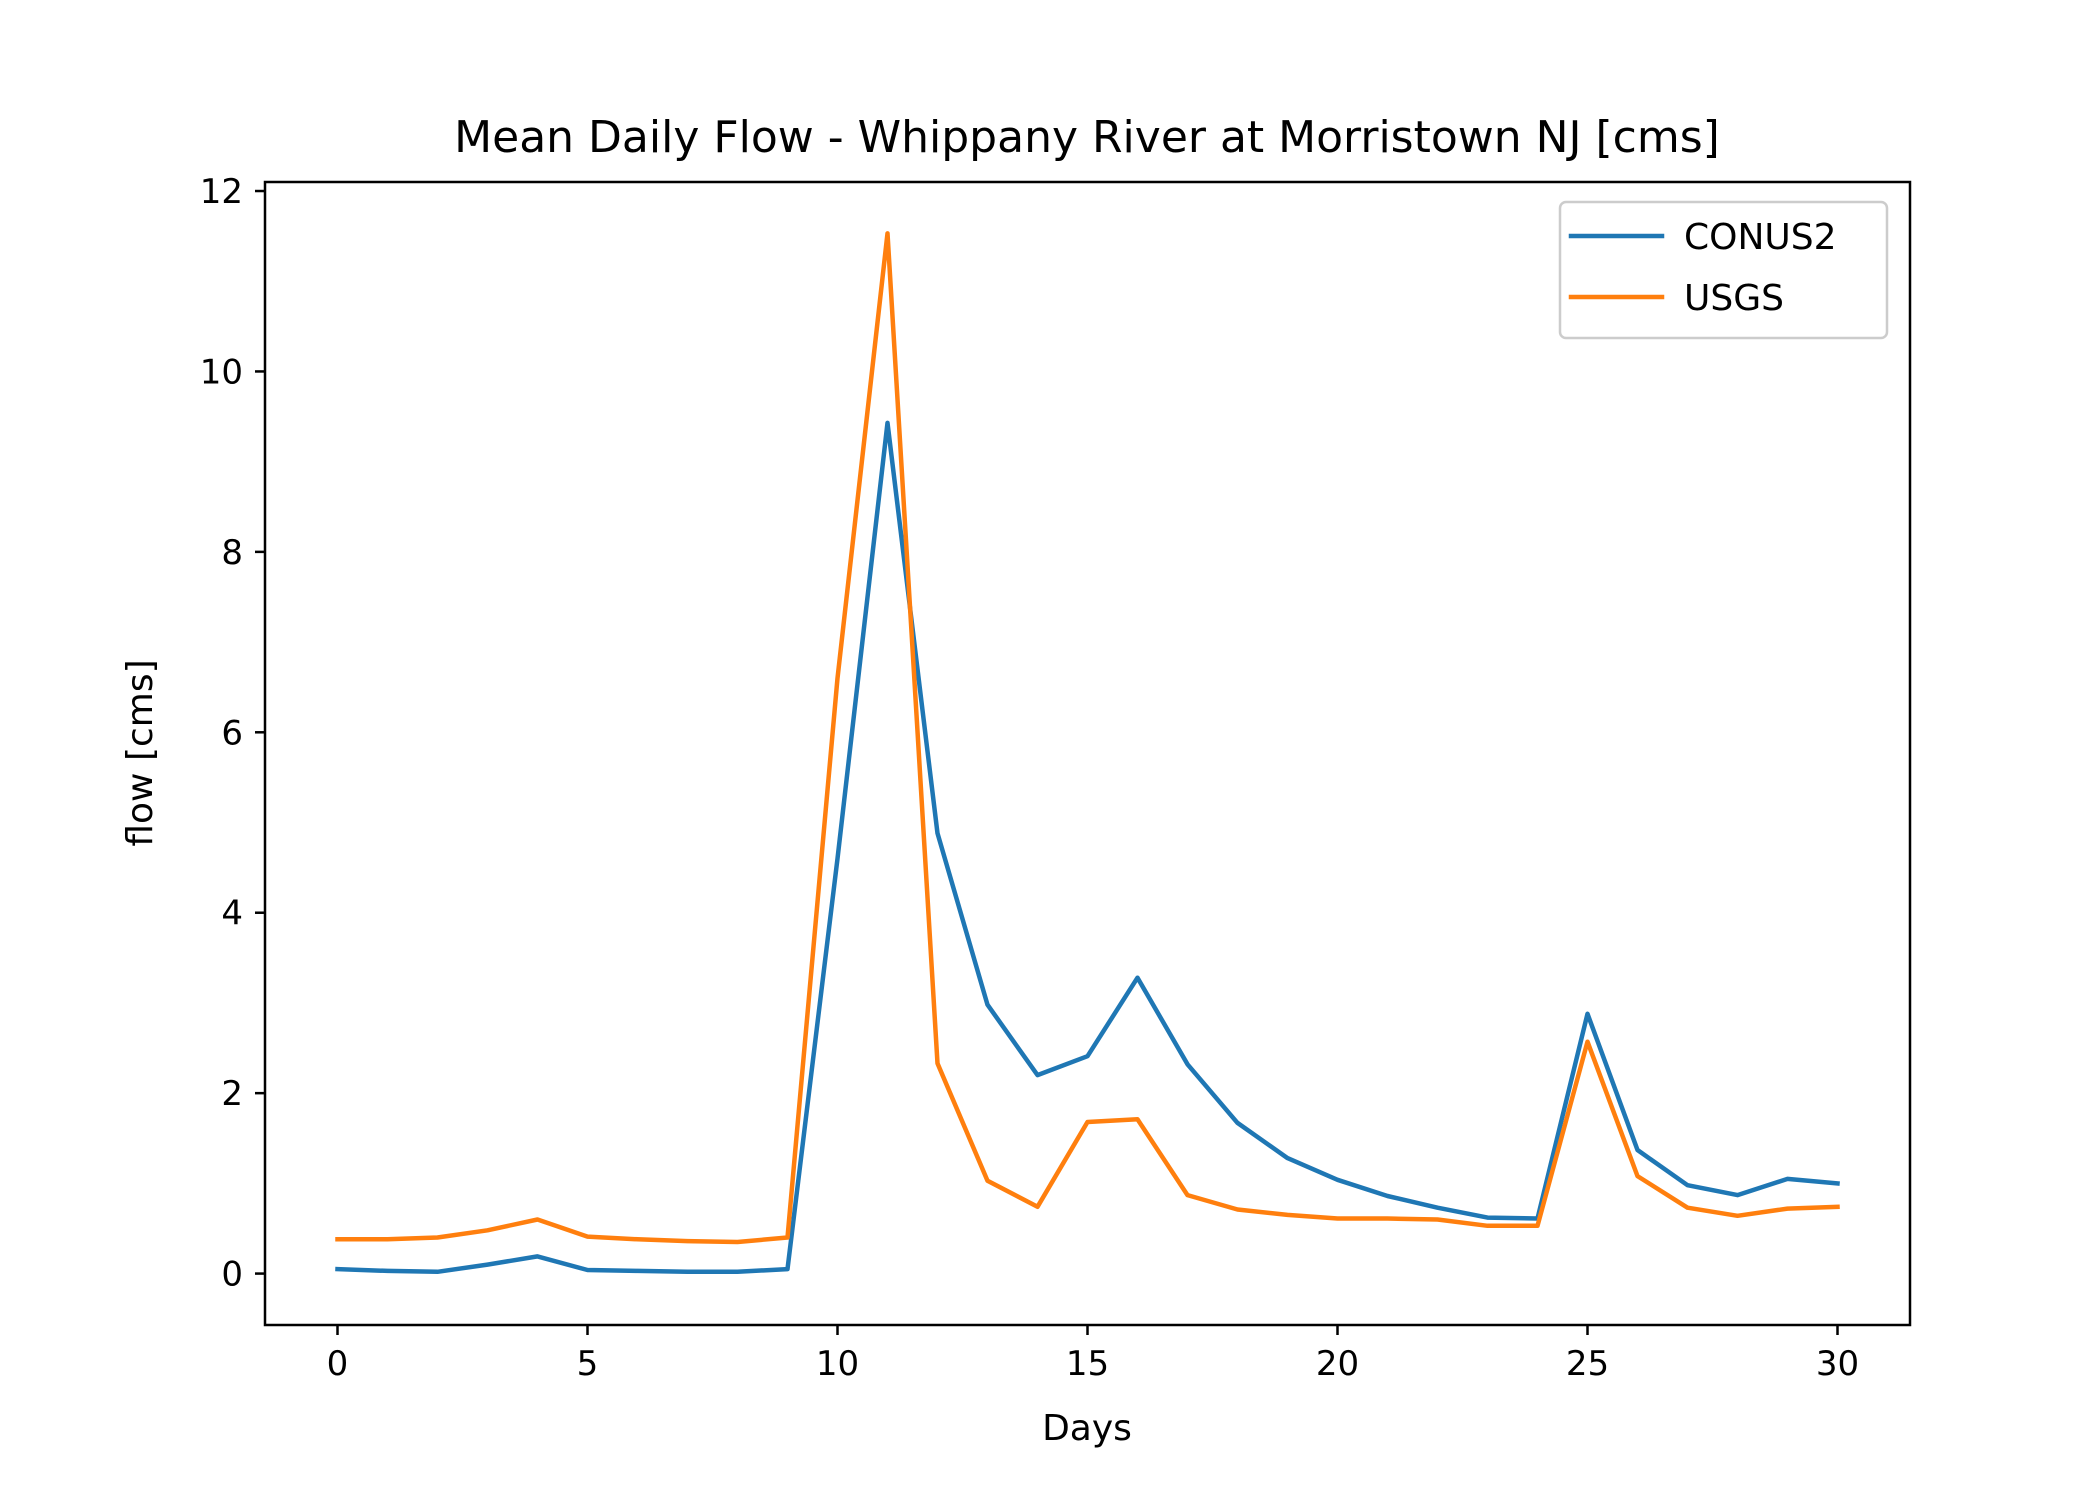  Describe the element at coordinates (221, 372) in the screenshot. I see `y-tick-label: 10` at that location.